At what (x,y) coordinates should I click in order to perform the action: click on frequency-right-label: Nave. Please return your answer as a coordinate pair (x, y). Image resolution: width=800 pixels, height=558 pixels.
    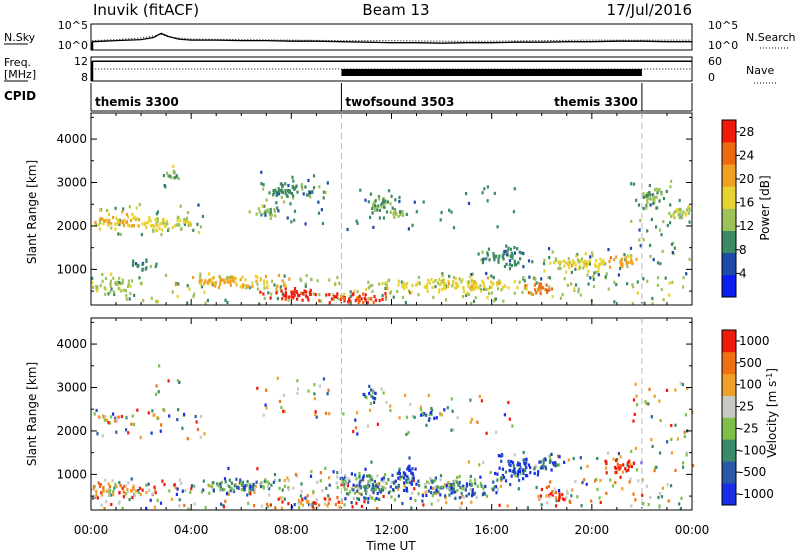
    Looking at the image, I should click on (760, 70).